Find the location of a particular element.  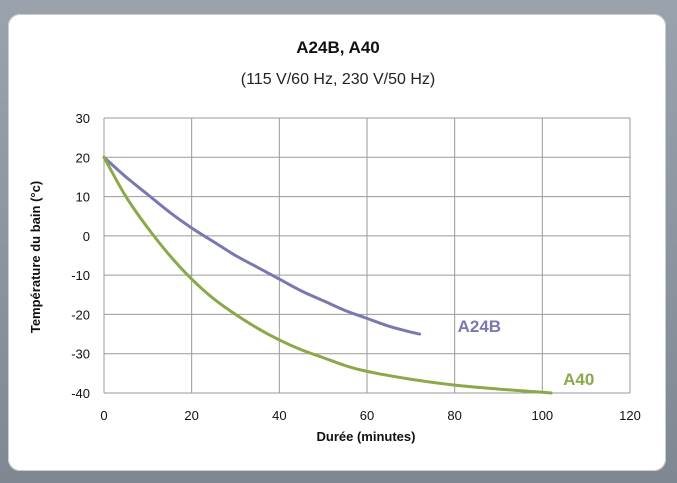

series-label-a24b: A24B is located at coordinates (479, 326).